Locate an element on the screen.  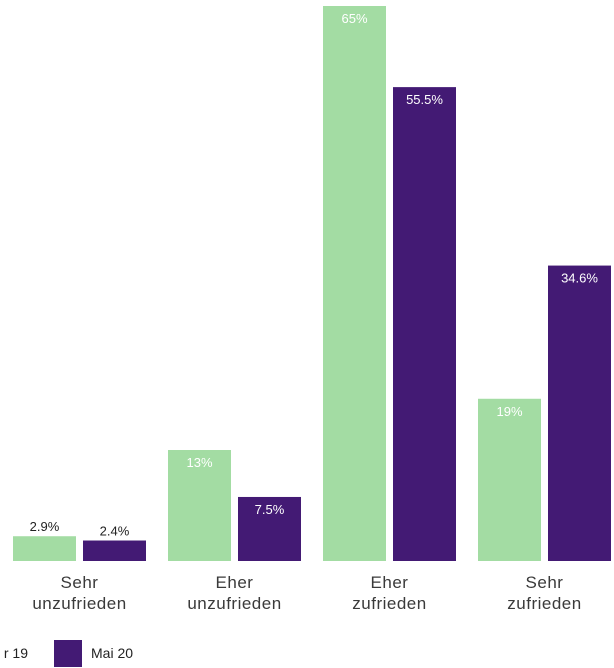
legend-label-1: r 19 is located at coordinates (16, 653).